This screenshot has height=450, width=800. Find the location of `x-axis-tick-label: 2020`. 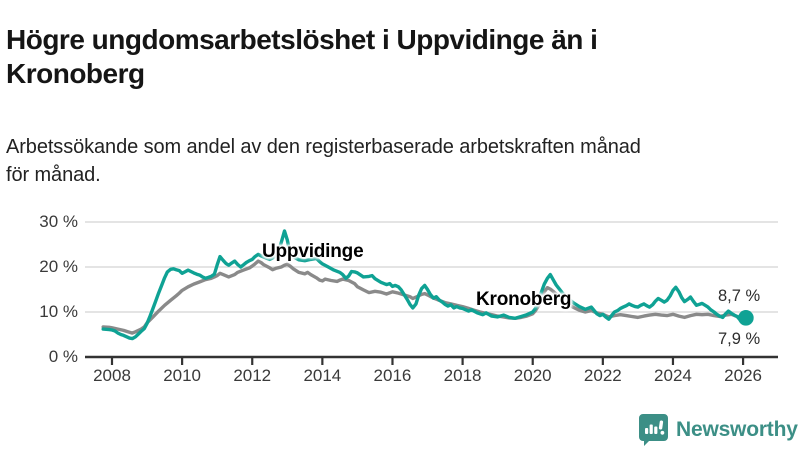

x-axis-tick-label: 2020 is located at coordinates (532, 375).